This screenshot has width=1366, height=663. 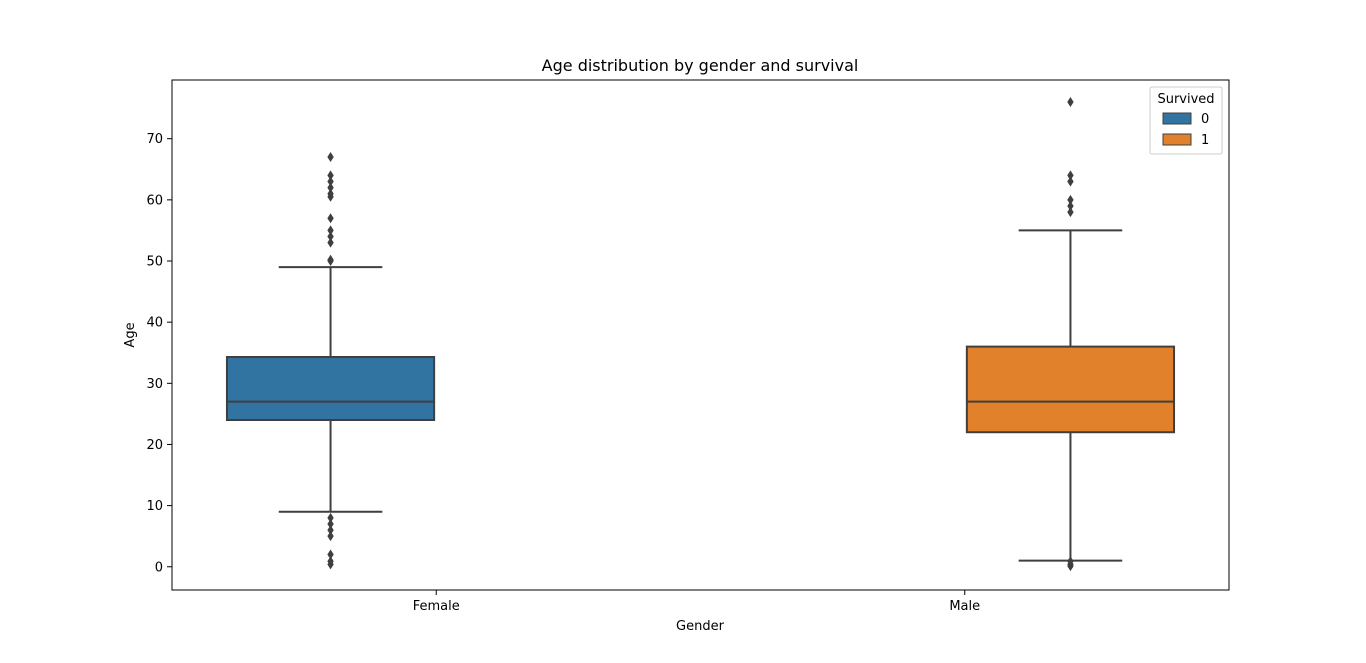 What do you see at coordinates (154, 200) in the screenshot?
I see `y-tick-label: 60` at bounding box center [154, 200].